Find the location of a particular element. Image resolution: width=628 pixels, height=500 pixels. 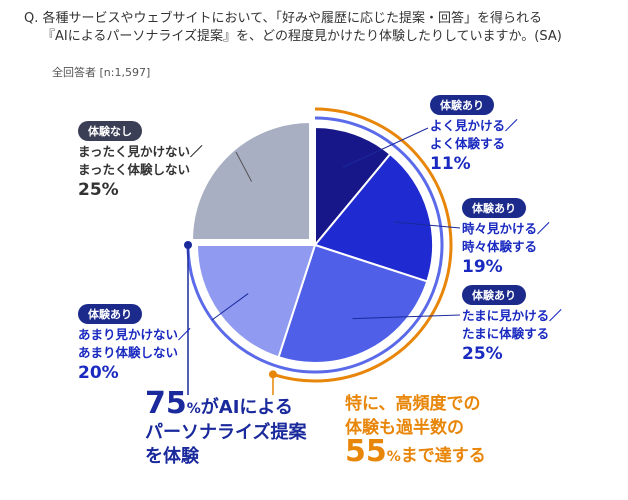

value-label: 19% is located at coordinates (482, 267).